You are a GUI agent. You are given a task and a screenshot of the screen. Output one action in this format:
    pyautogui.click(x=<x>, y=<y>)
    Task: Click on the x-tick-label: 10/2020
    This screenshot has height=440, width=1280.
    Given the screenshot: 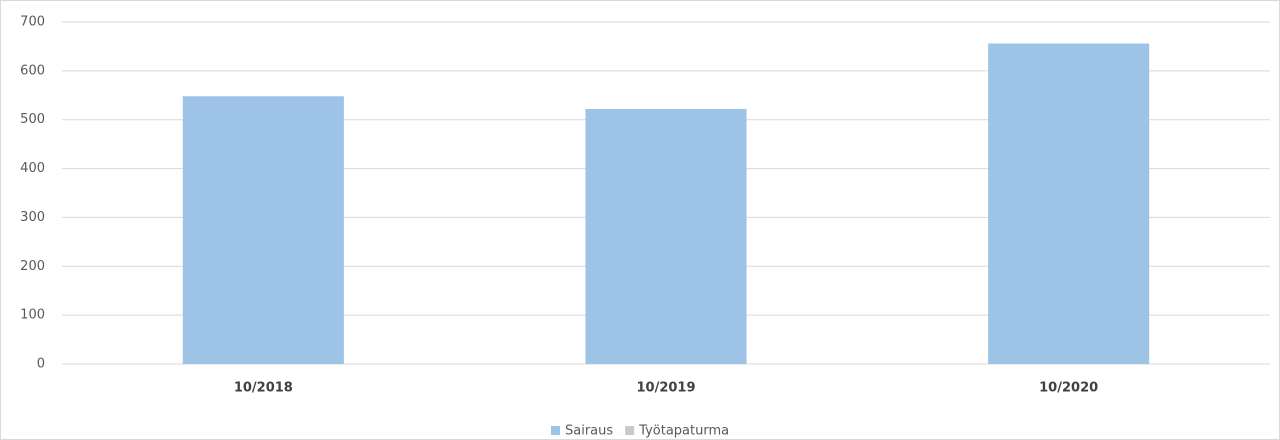 What is the action you would take?
    pyautogui.click(x=1068, y=388)
    